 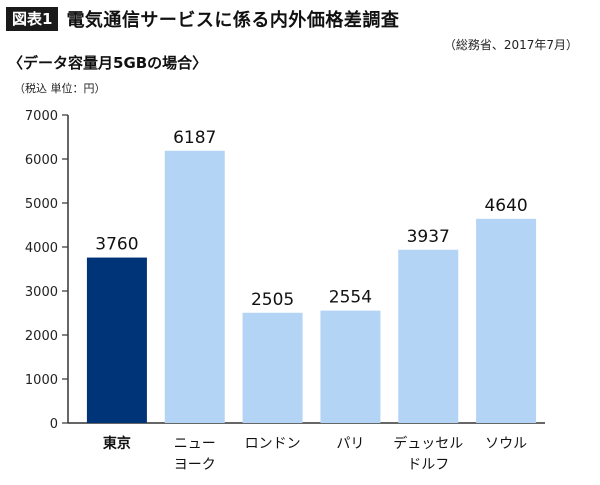 What do you see at coordinates (233, 20) in the screenshot?
I see `figure-title: 電気通信サービスに係る内外価格差調査` at bounding box center [233, 20].